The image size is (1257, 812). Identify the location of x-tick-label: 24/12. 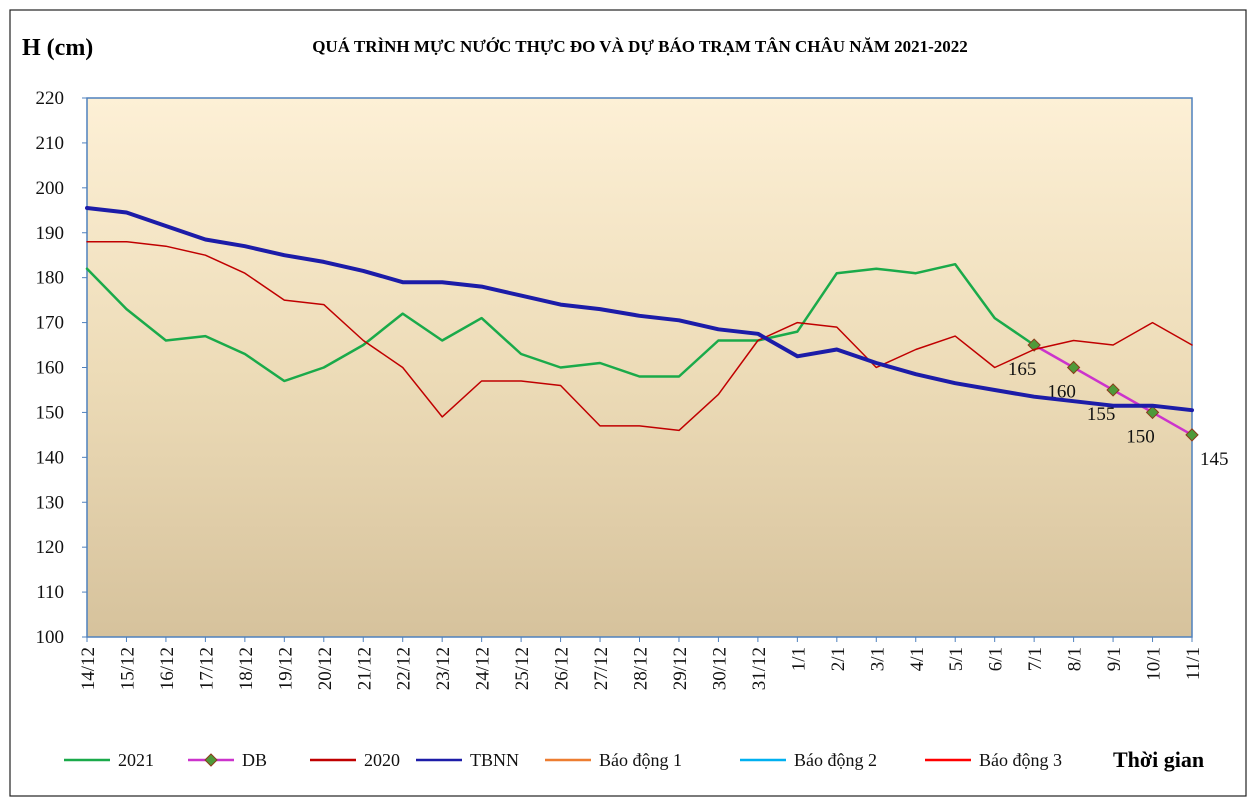
(483, 668).